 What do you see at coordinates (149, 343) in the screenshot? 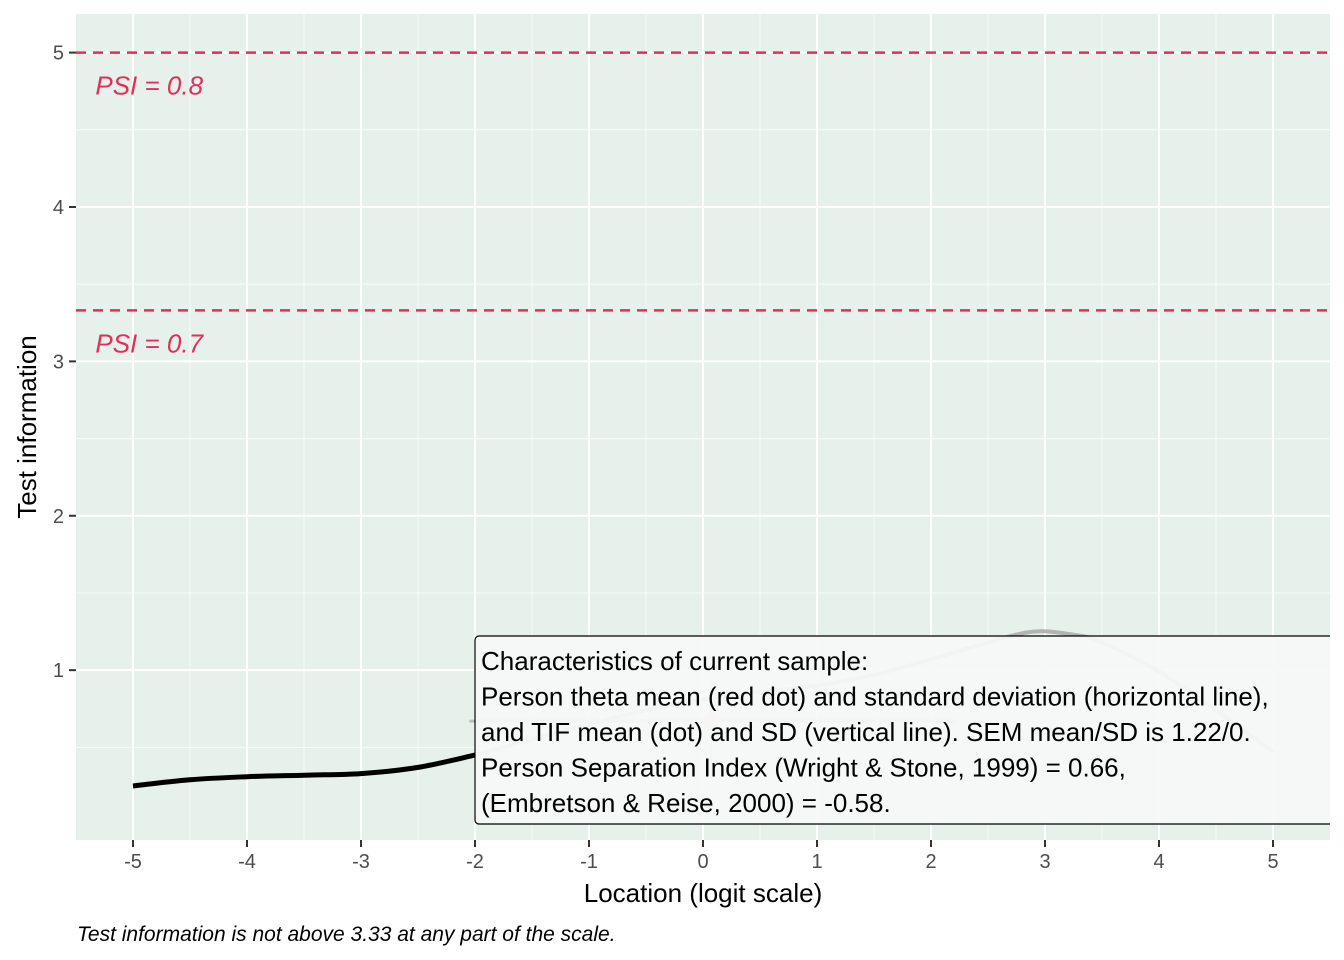
I see `psi-label: PSI = 0.7` at bounding box center [149, 343].